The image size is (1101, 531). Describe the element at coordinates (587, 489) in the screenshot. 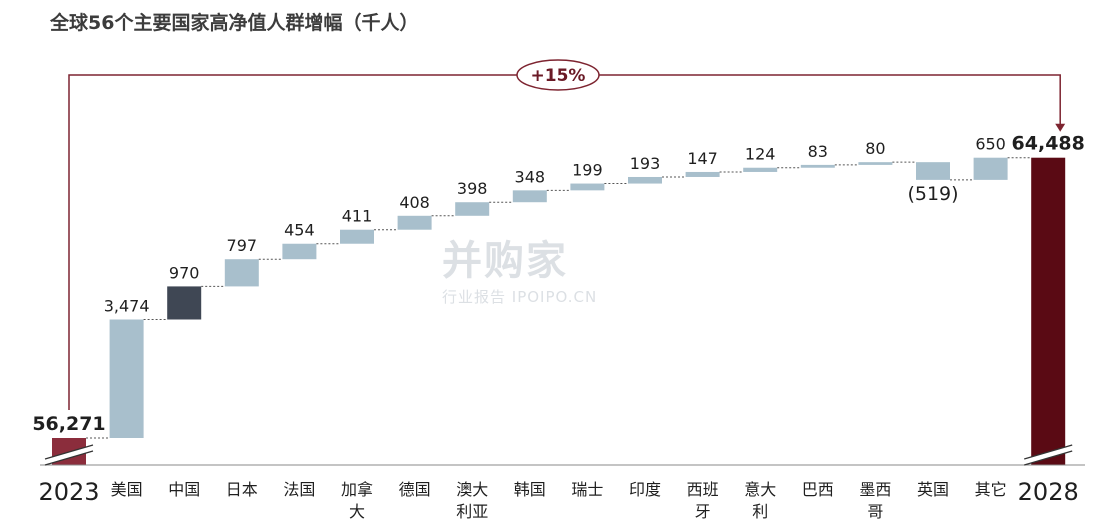

I see `category-label: 瑞士` at that location.